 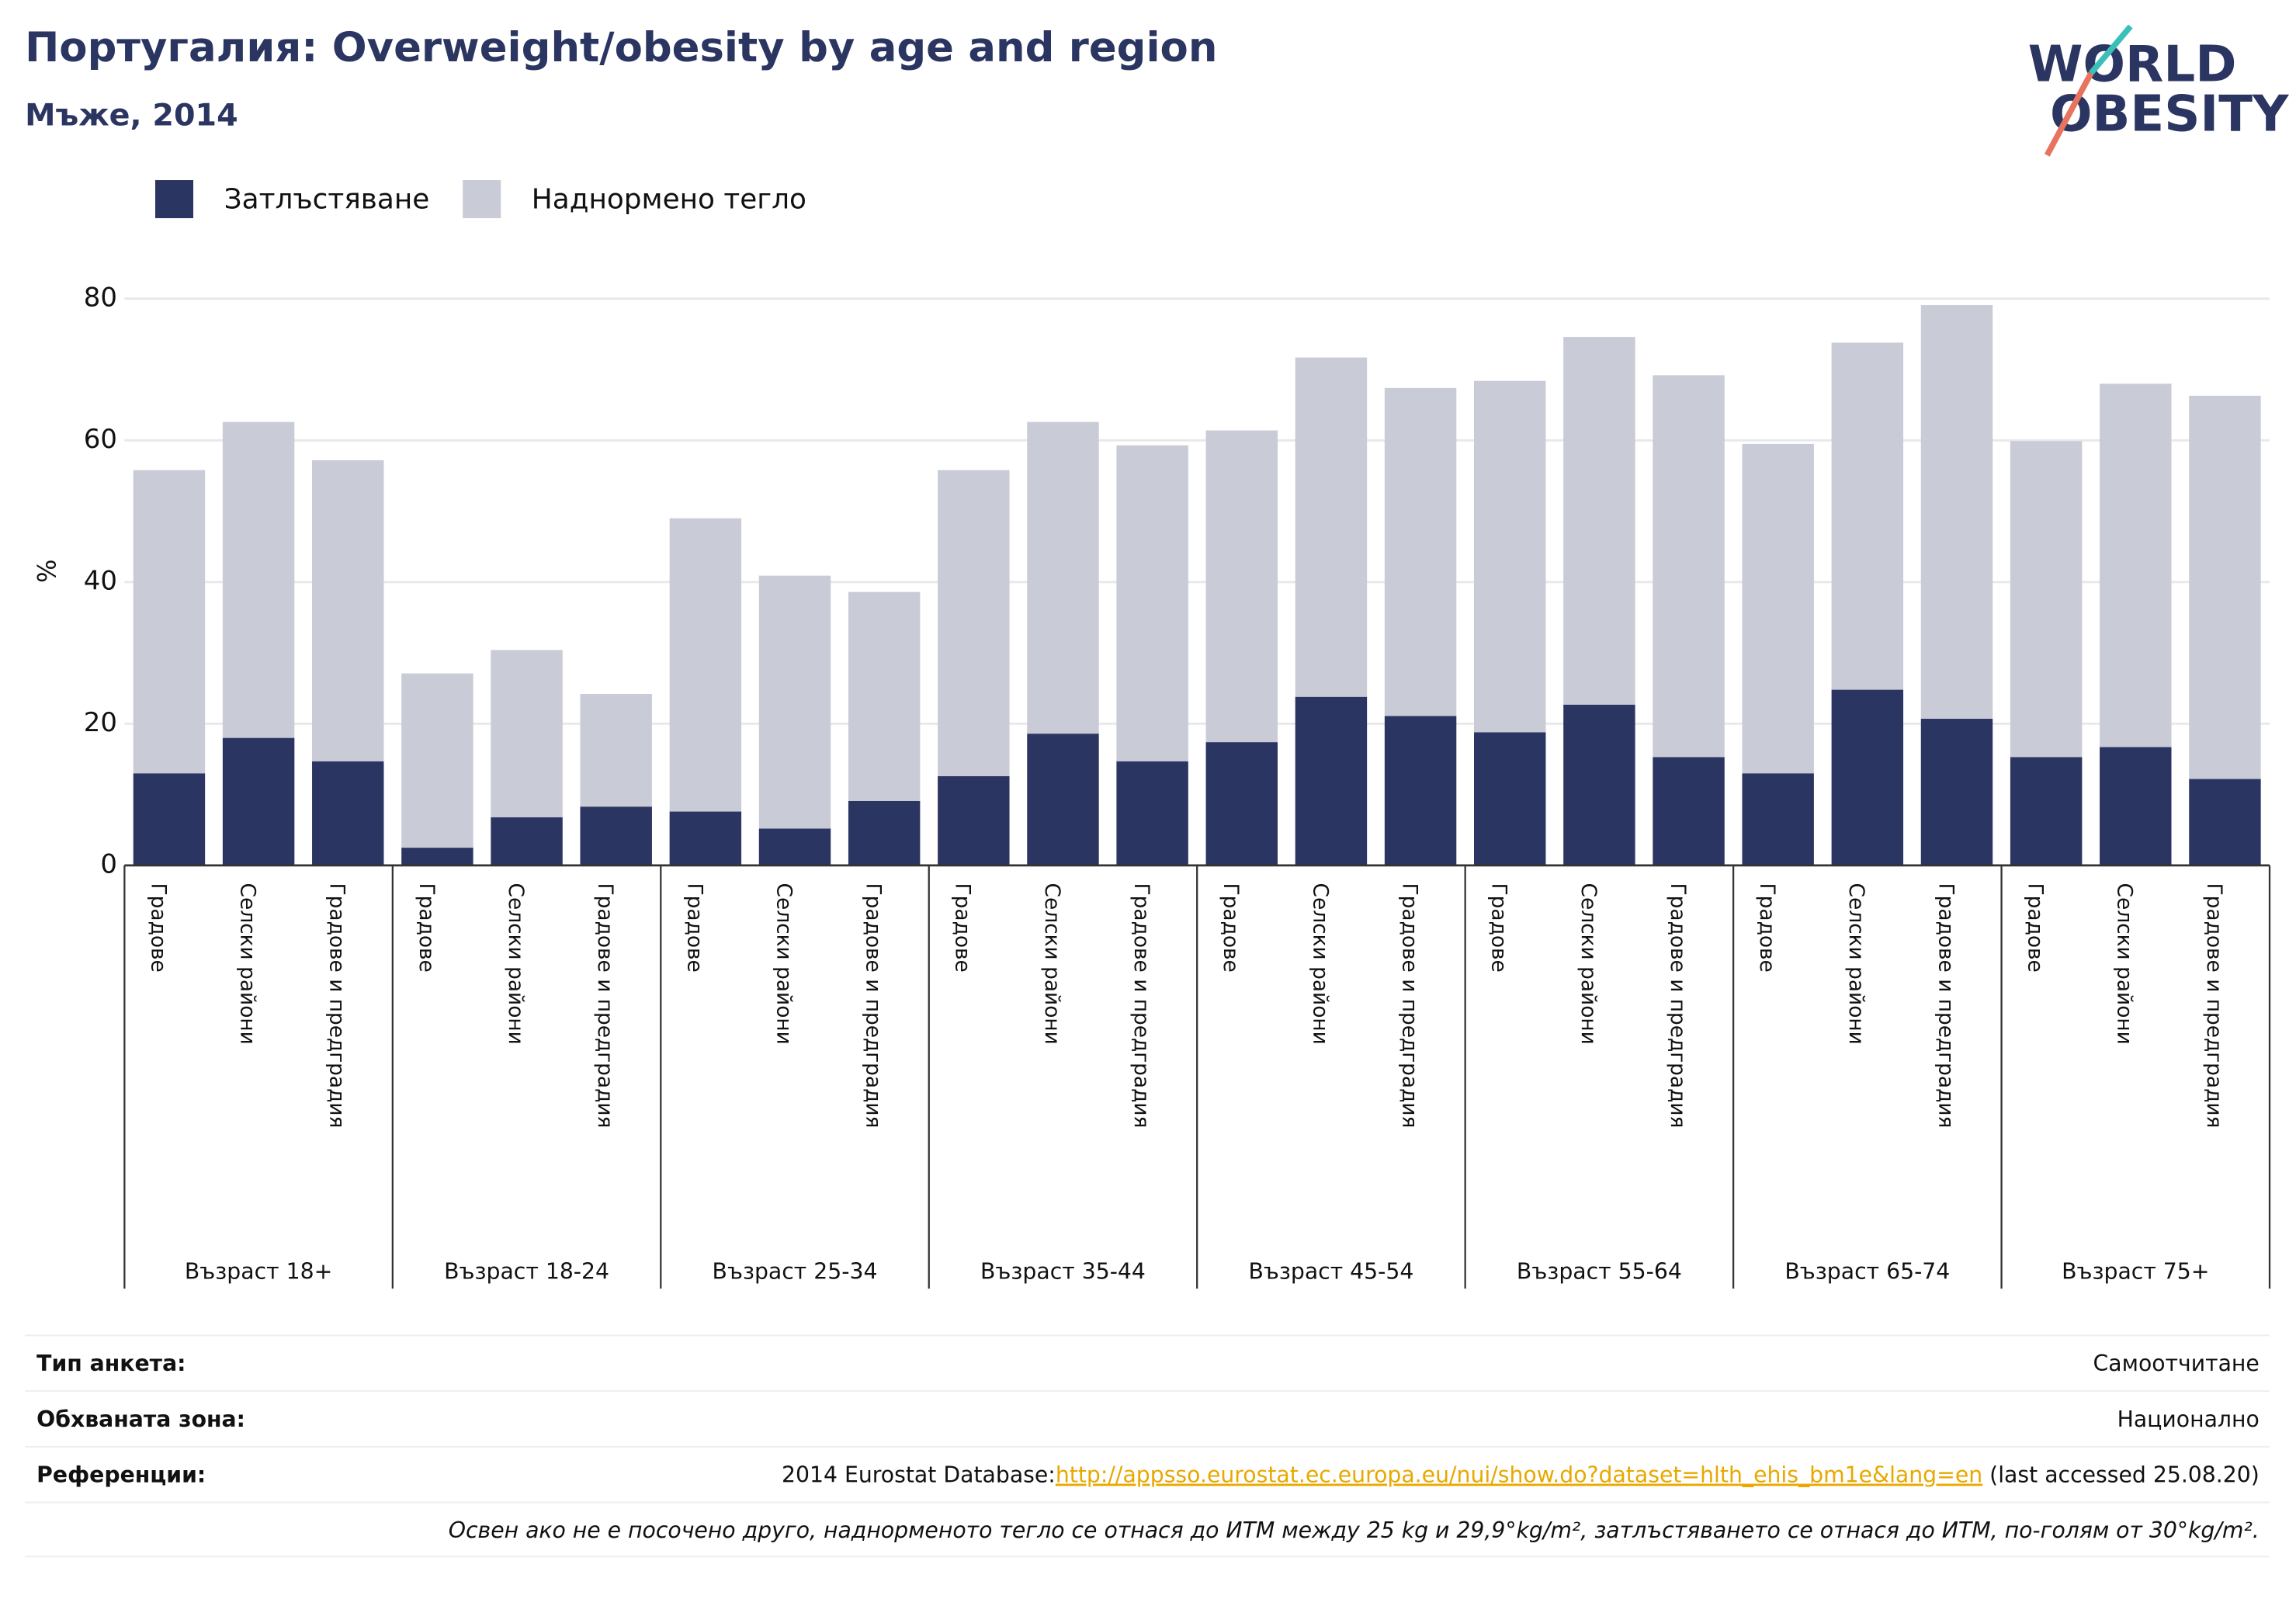 I want to click on group-label: Възраст 18+, so click(x=258, y=1271).